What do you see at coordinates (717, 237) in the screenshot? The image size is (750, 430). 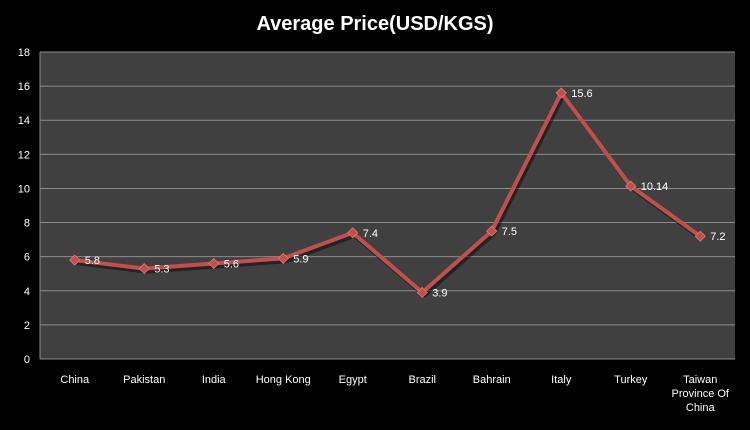 I see `data-label: 7.2` at bounding box center [717, 237].